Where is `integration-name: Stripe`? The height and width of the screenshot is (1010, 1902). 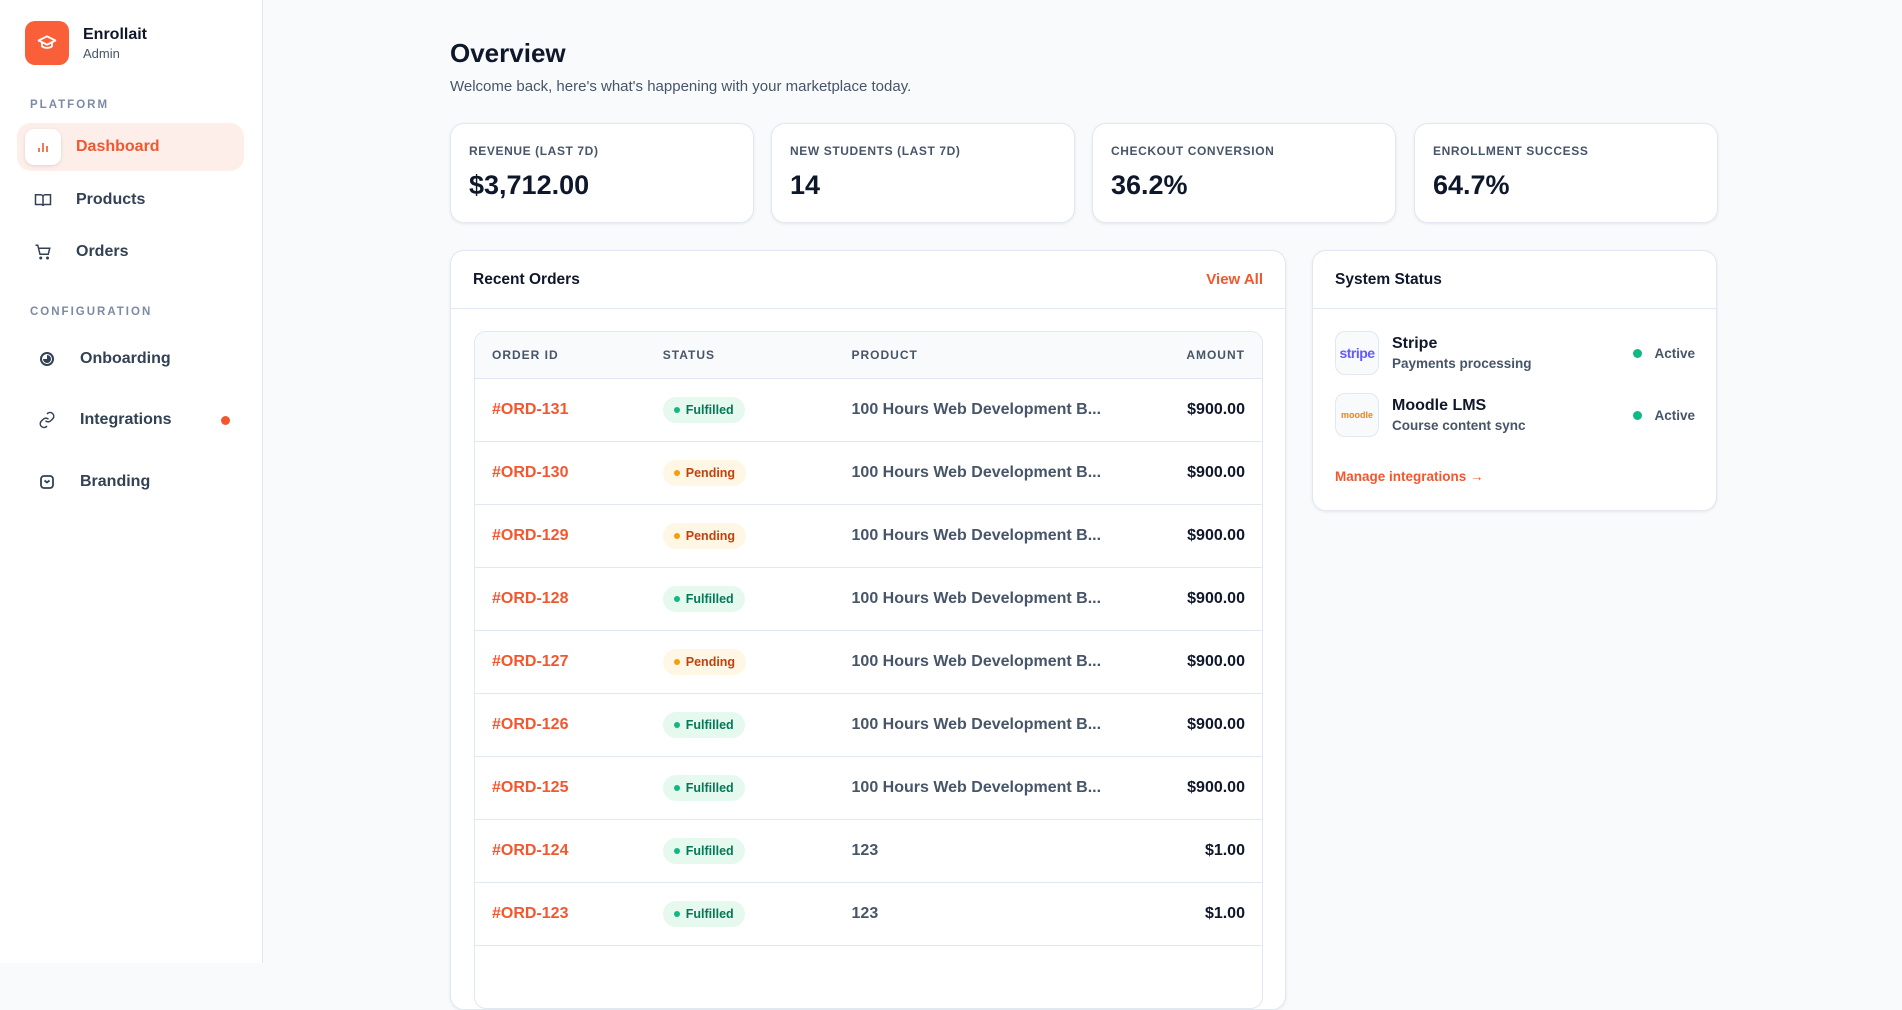
integration-name: Stripe is located at coordinates (1415, 343).